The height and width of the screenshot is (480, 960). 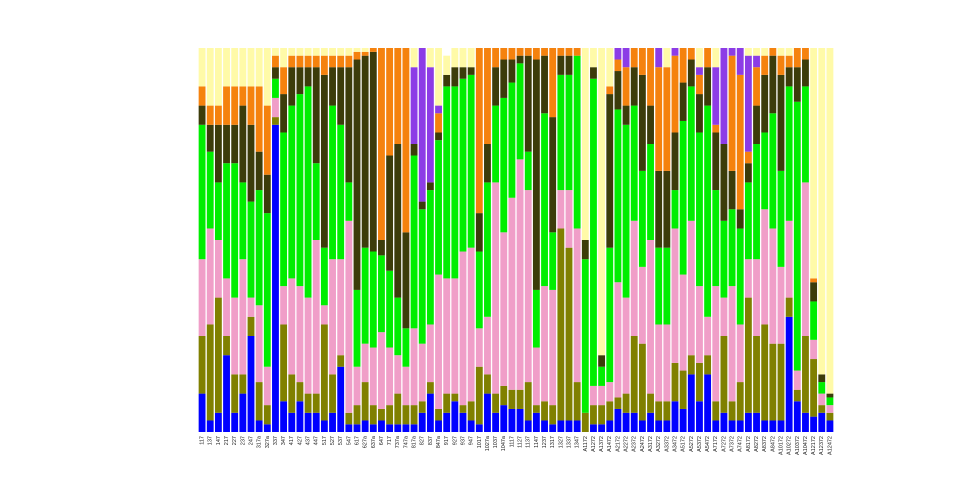 What do you see at coordinates (635, 444) in the screenshot?
I see `x-tick-label: A2372` at bounding box center [635, 444].